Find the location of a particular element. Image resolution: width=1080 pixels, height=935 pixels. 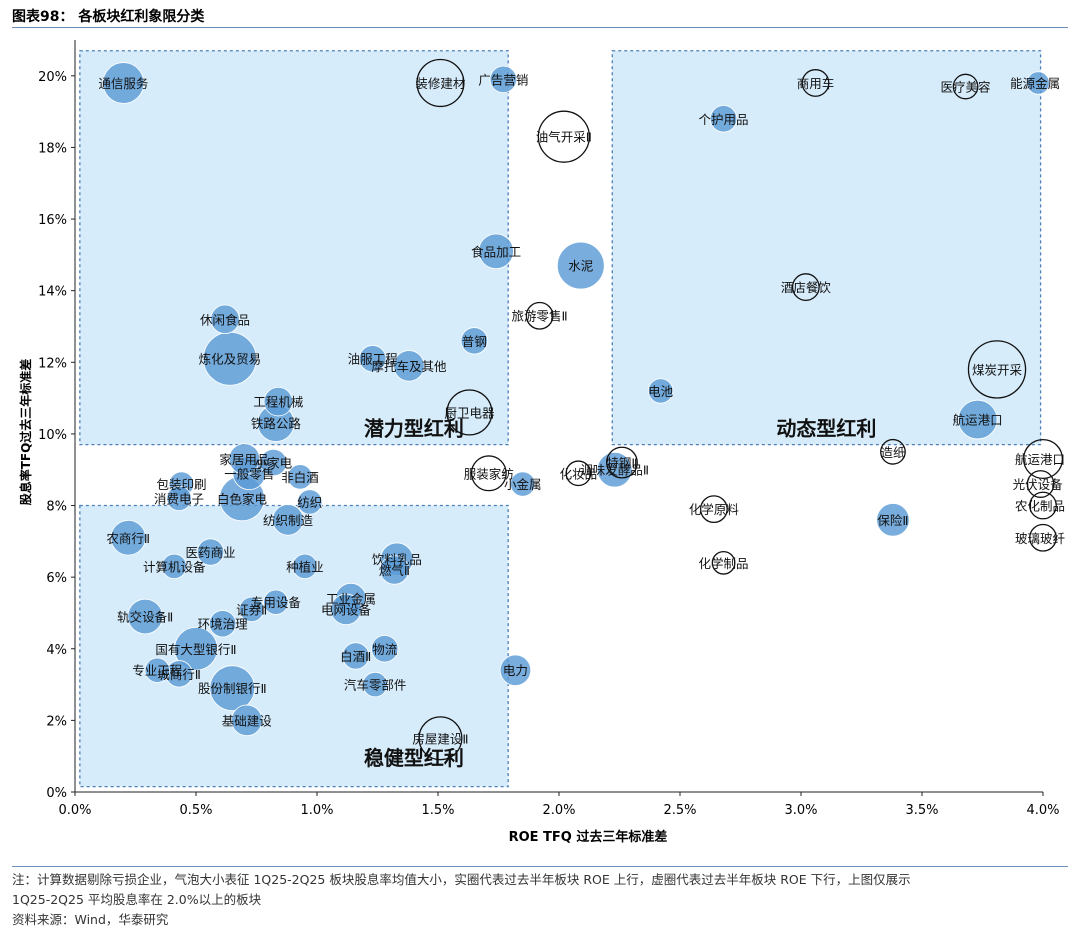

x-axis-title: ROE TFQ 过去三年标准差 is located at coordinates (588, 837).